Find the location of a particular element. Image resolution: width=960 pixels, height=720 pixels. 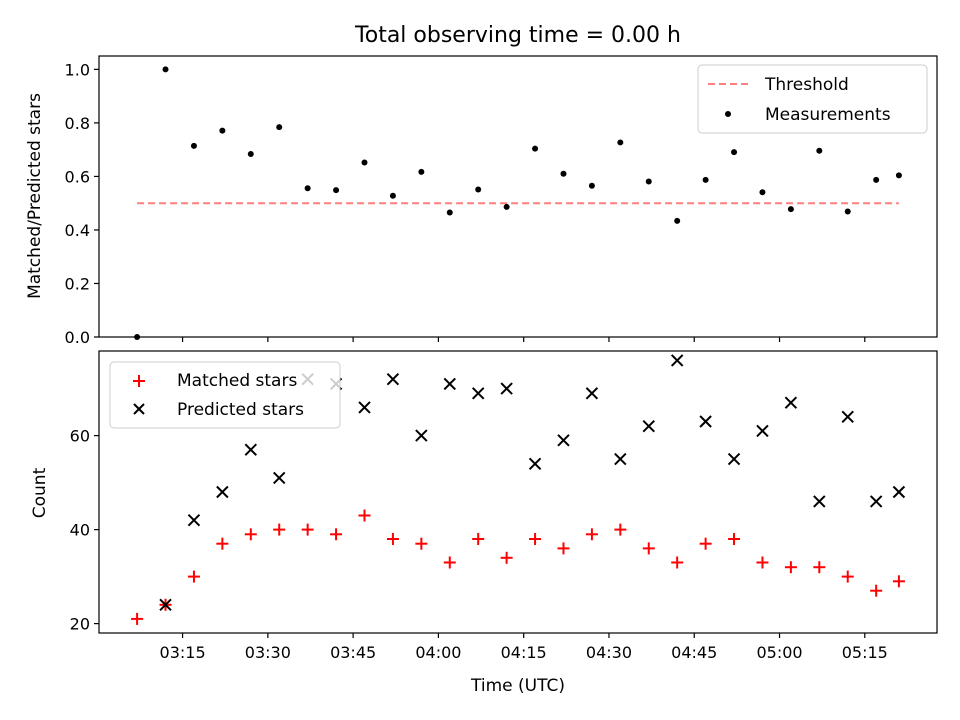

legend-matched-swatch is located at coordinates (139, 381).